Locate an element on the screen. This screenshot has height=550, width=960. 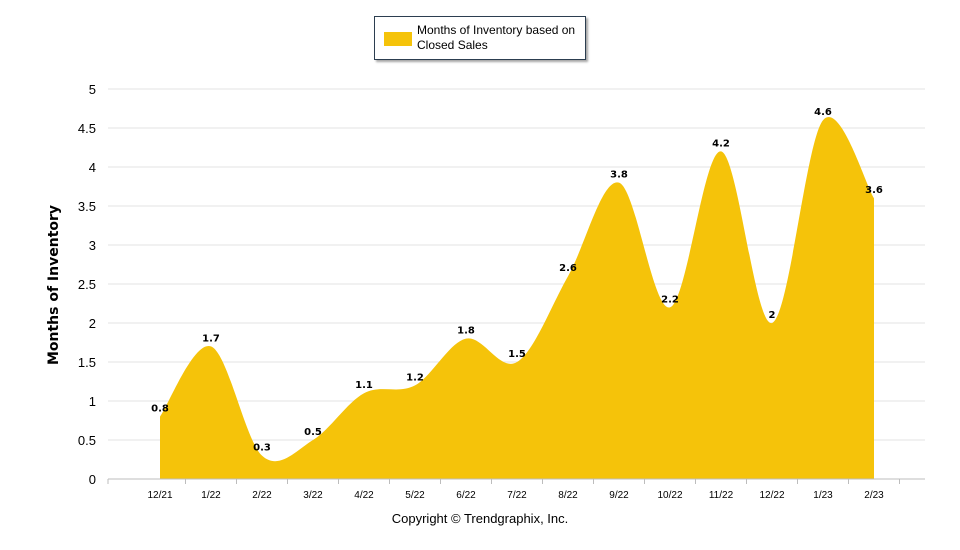
x-tick-label: 1/23 is located at coordinates (823, 495).